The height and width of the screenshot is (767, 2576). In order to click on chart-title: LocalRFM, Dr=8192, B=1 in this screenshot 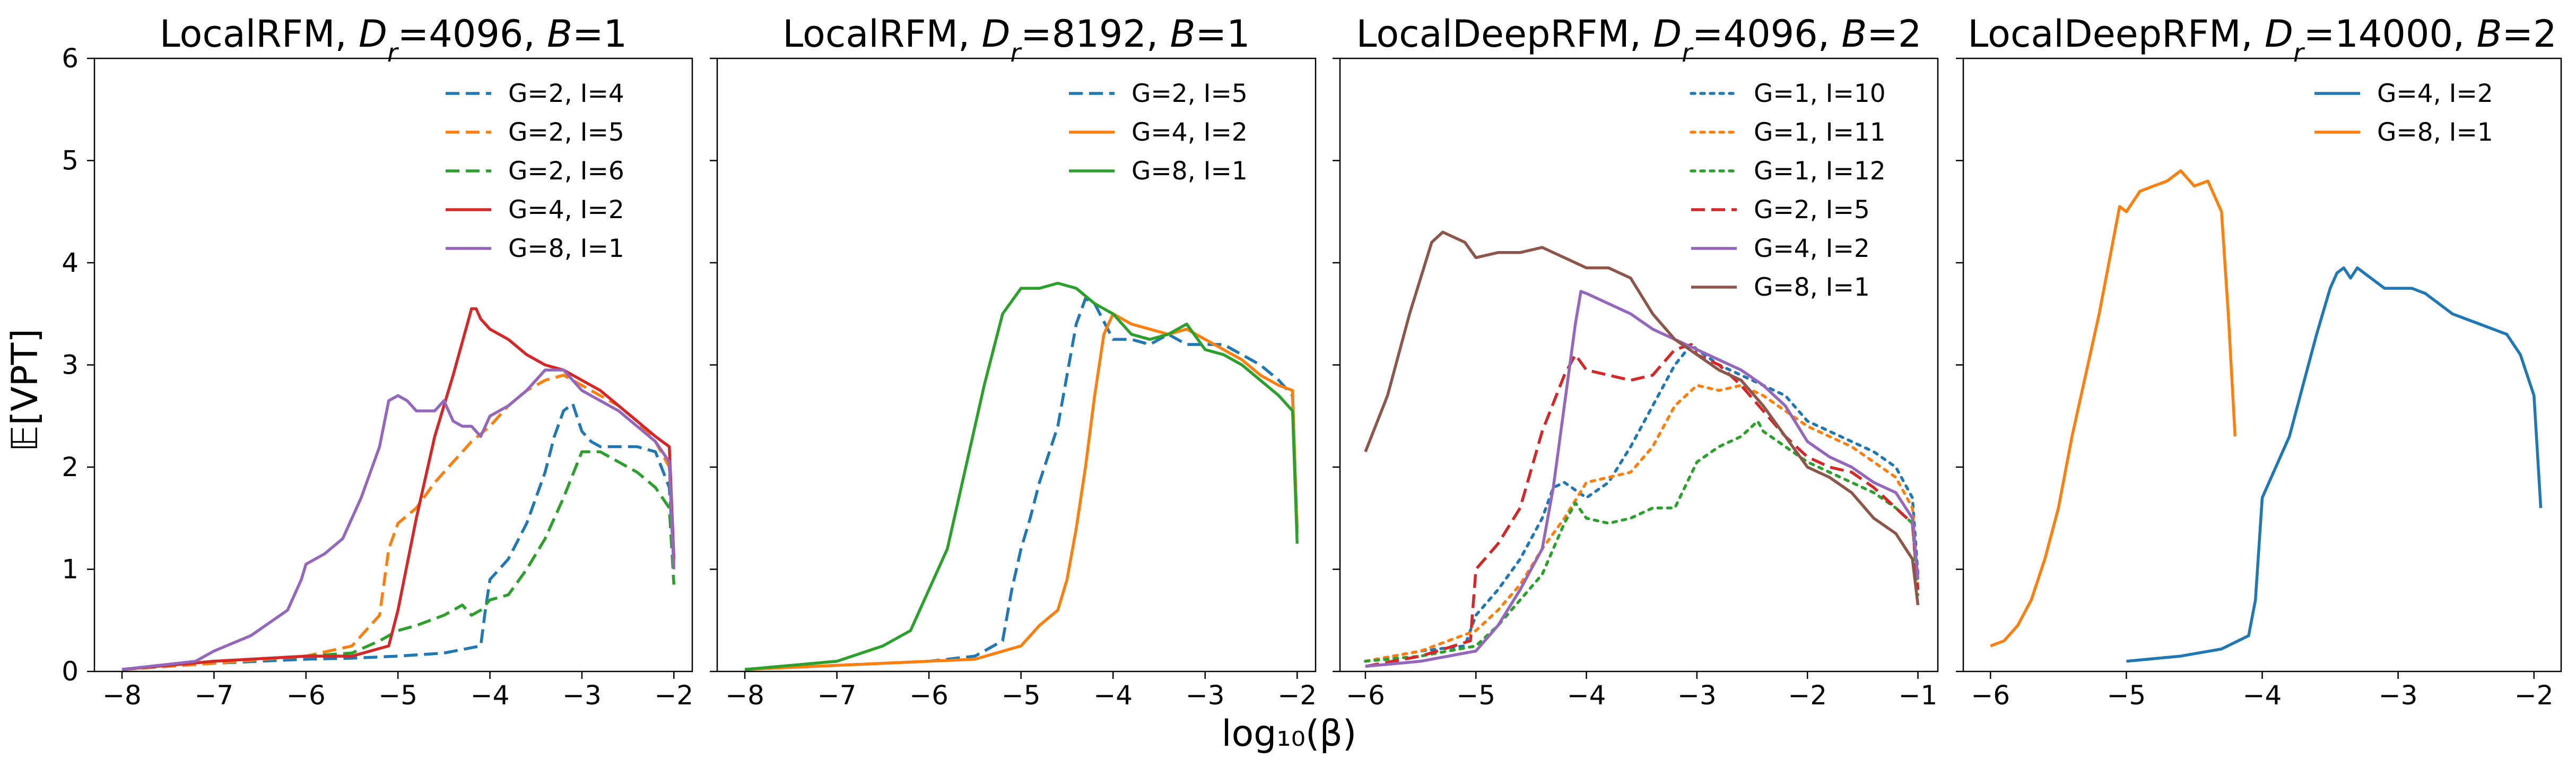, I will do `click(1016, 40)`.